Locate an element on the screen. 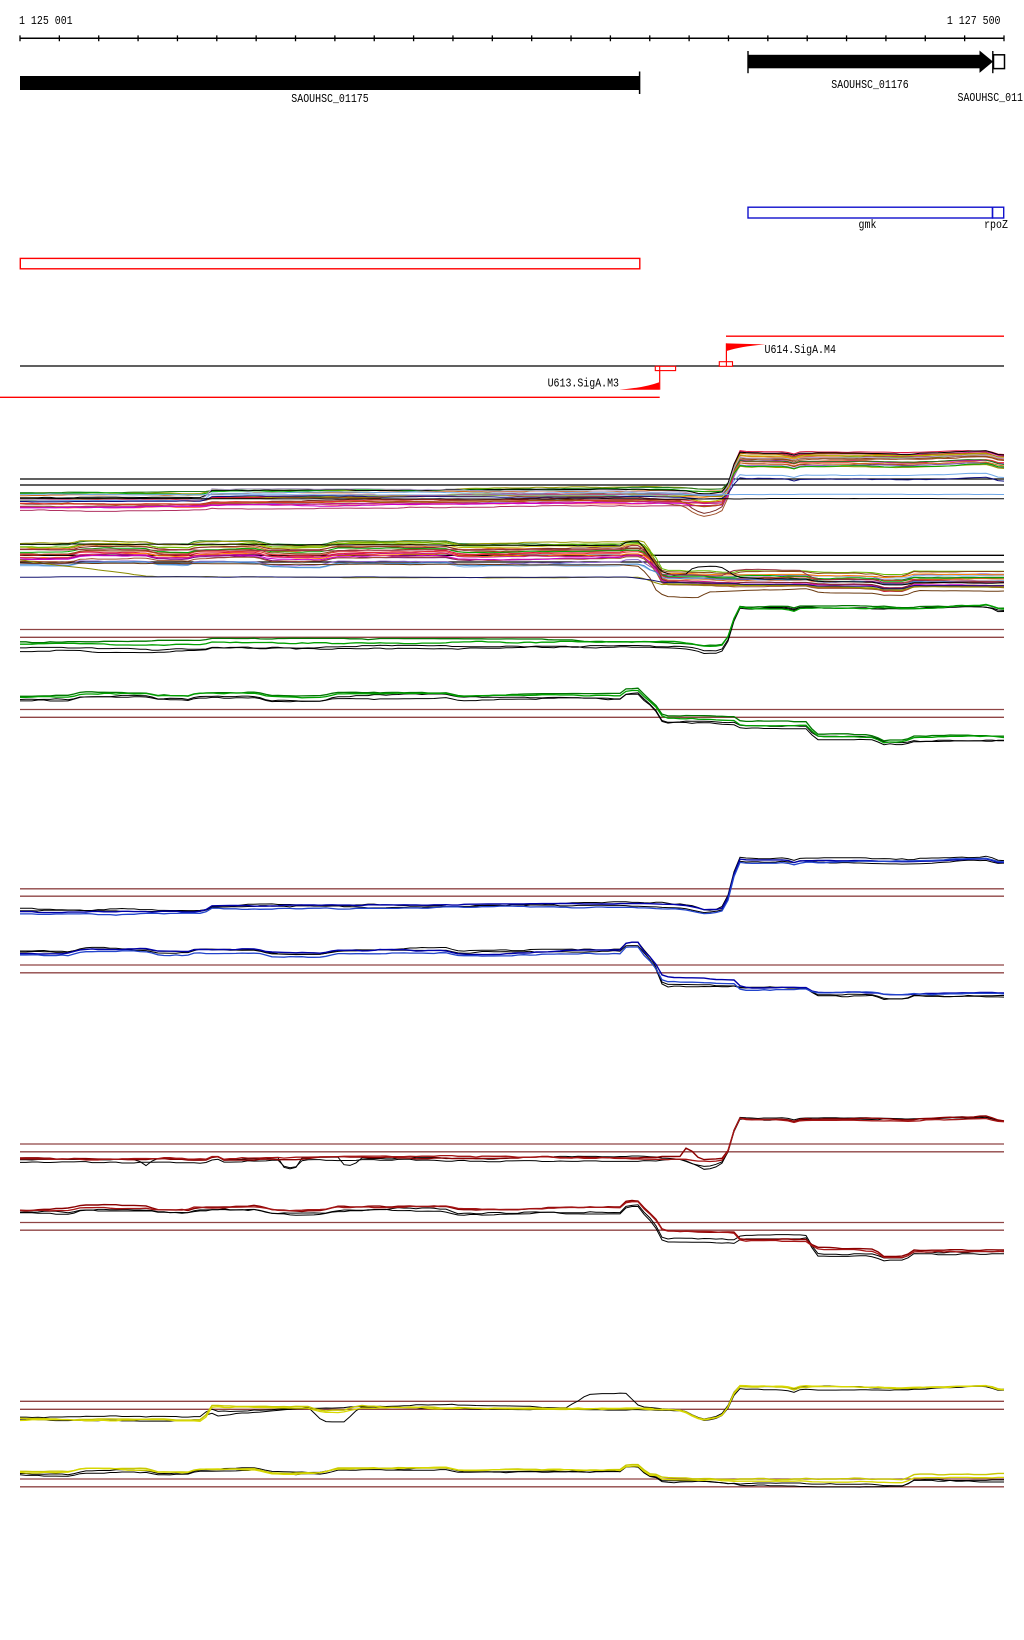 The height and width of the screenshot is (1640, 1024). svg-text: SAOUHSC_011 is located at coordinates (991, 98).